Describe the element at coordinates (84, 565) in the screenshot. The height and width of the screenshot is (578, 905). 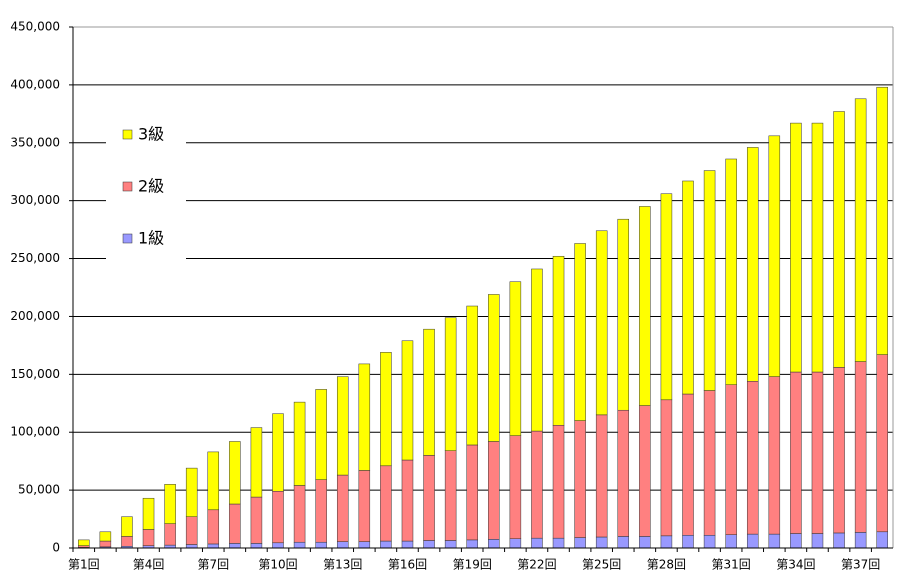
I see `x-tick-label: 第1回` at that location.